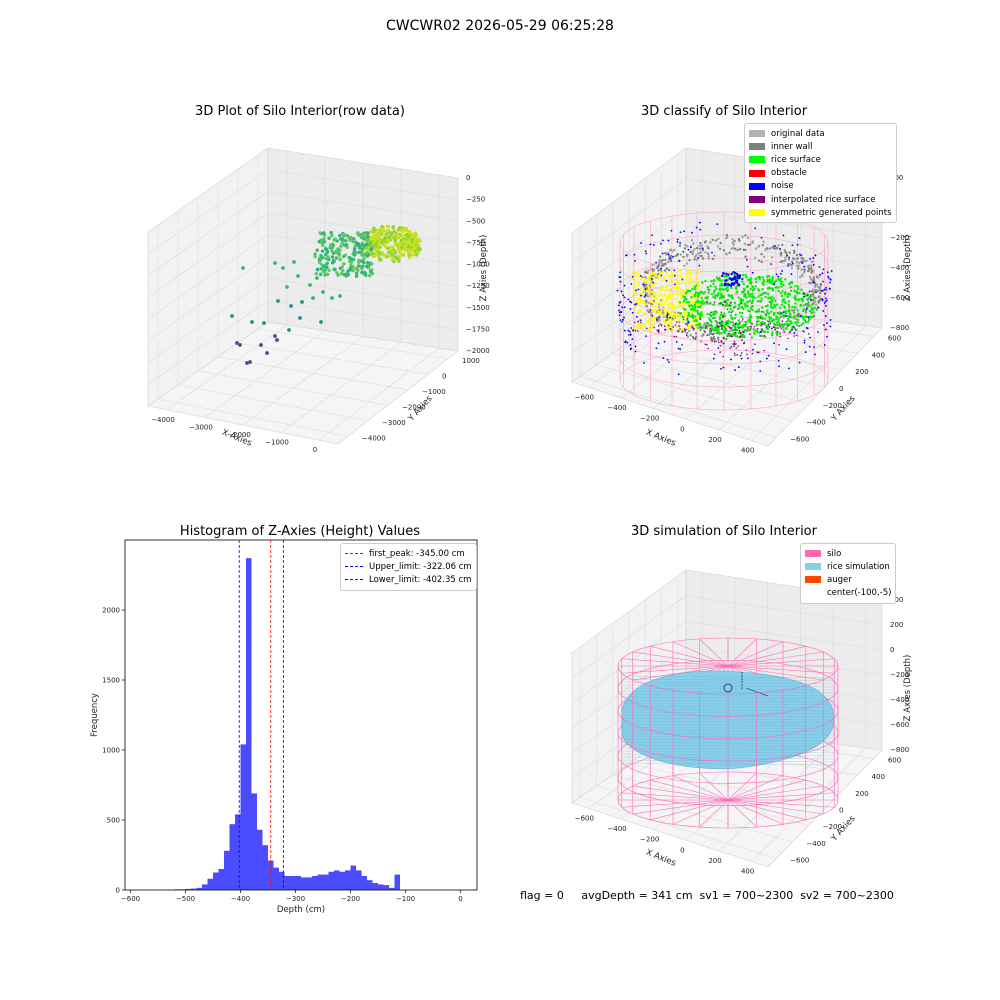 The height and width of the screenshot is (1000, 1000). What do you see at coordinates (354, 567) in the screenshot?
I see `legend-line` at bounding box center [354, 567].